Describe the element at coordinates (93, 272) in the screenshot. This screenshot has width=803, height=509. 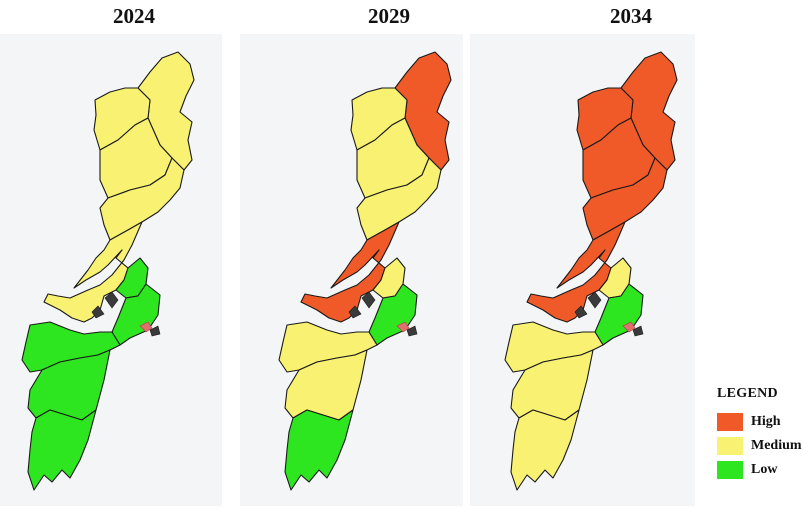
I see `region-south-central-2024` at that location.